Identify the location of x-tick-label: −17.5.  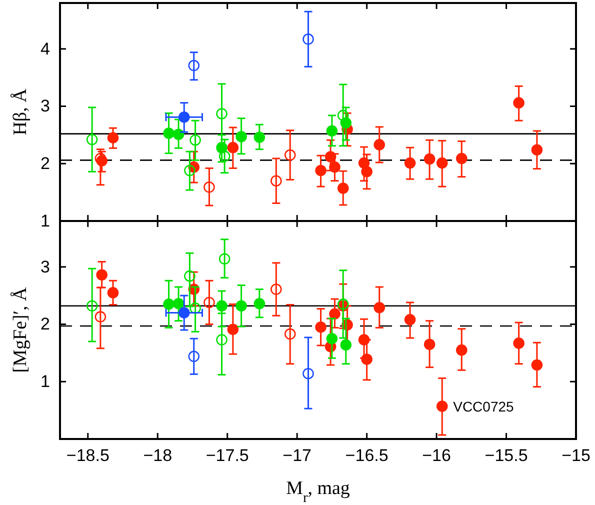
(227, 456).